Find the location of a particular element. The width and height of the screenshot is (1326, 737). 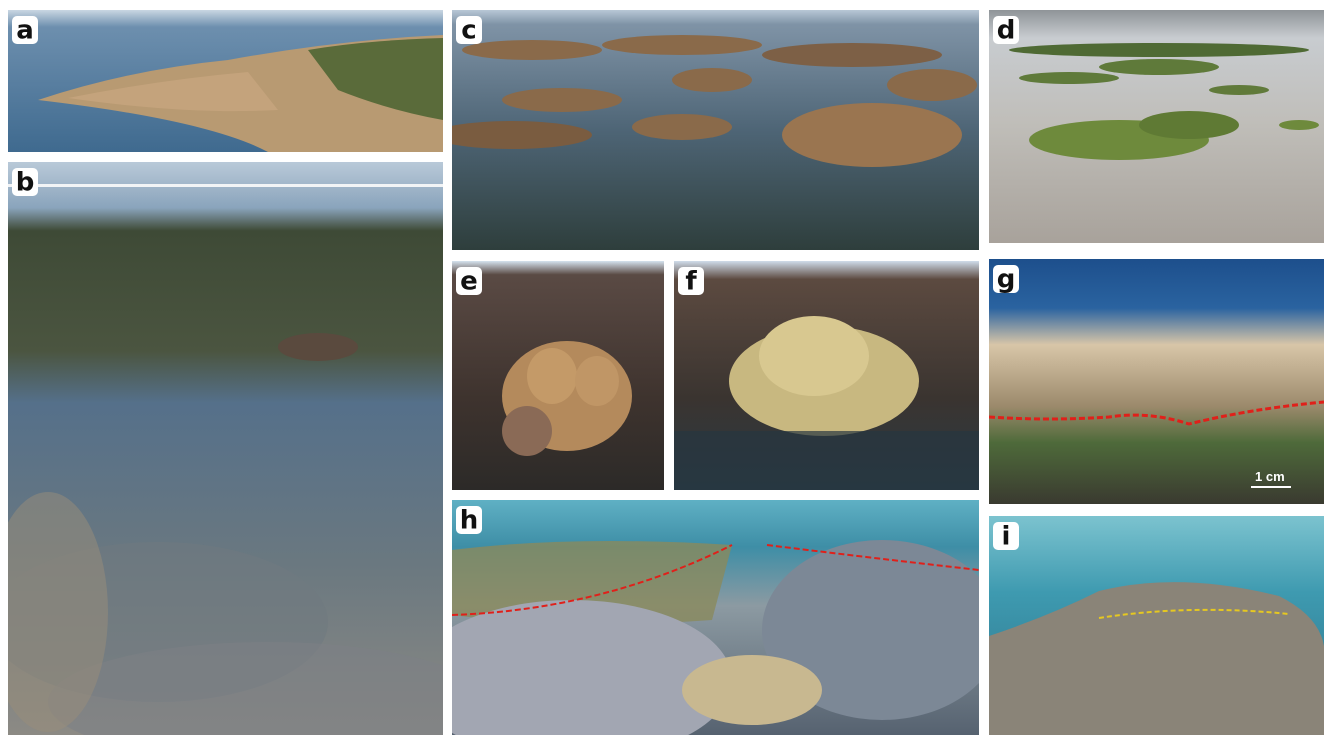

panel-label: h is located at coordinates (469, 521).